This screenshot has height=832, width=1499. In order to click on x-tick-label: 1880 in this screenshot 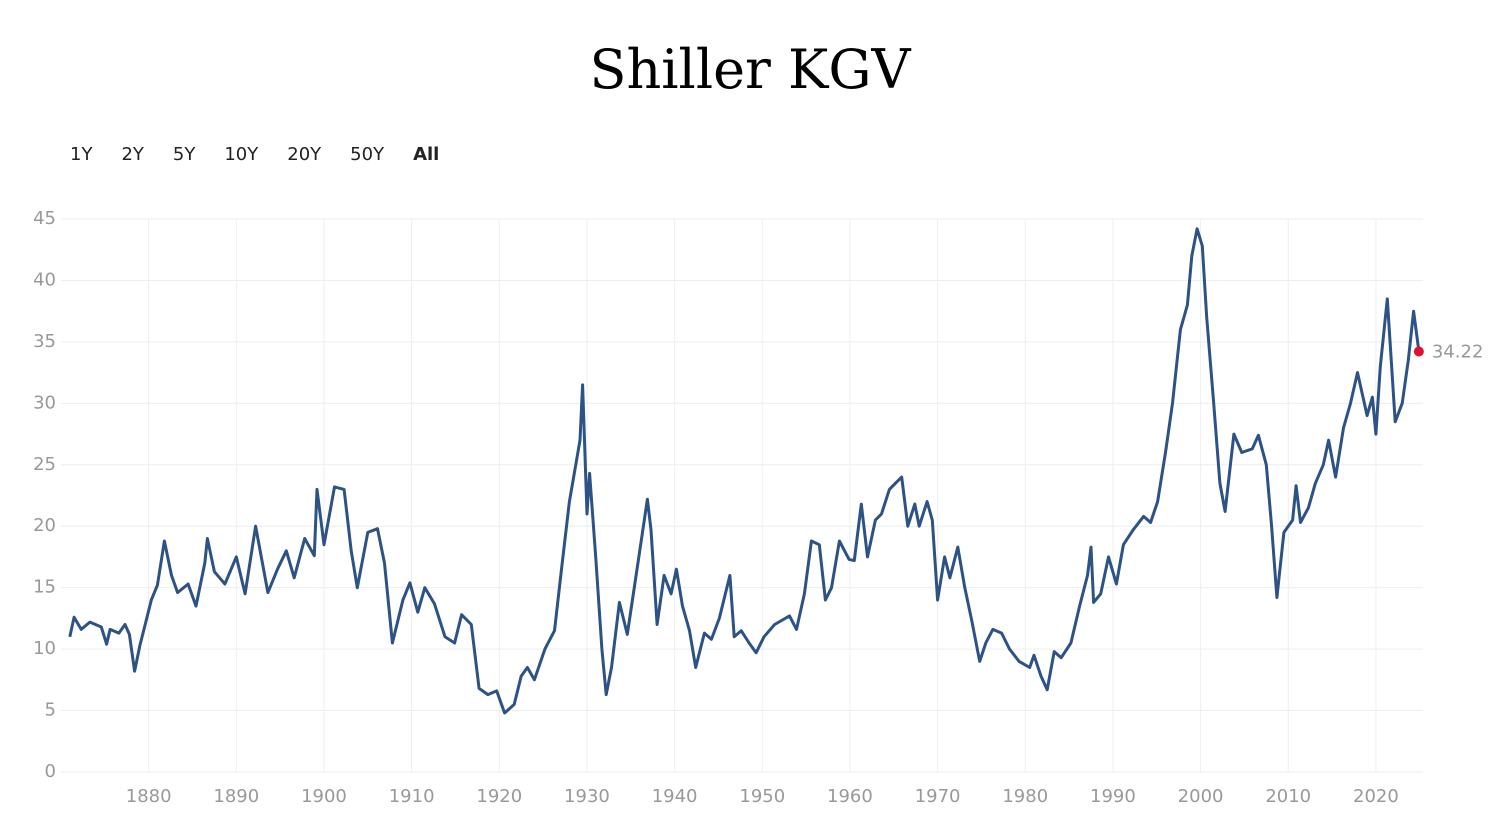, I will do `click(149, 796)`.